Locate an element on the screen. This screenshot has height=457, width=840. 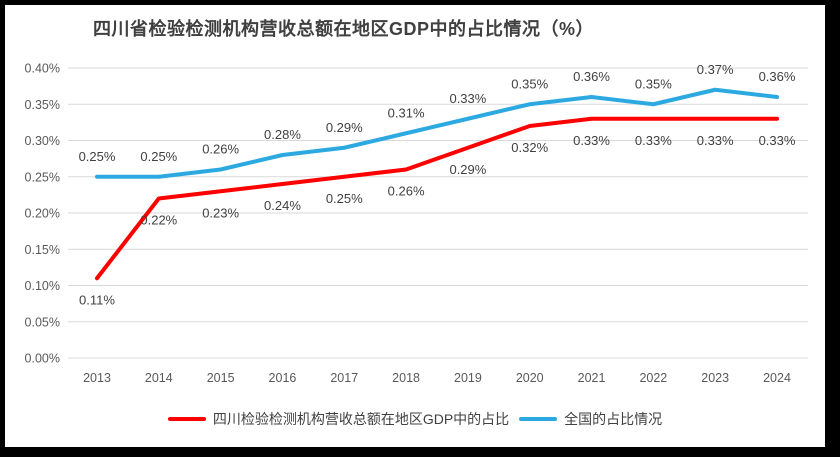
legend-item-national: 全国的占比情况 is located at coordinates (590, 419).